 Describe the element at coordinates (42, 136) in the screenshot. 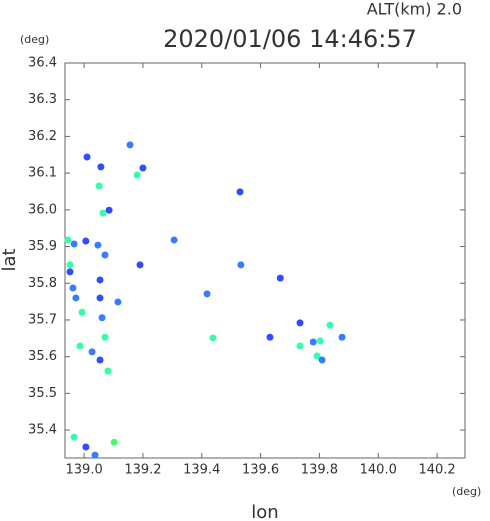

I see `y-tick-label: 36.2` at that location.